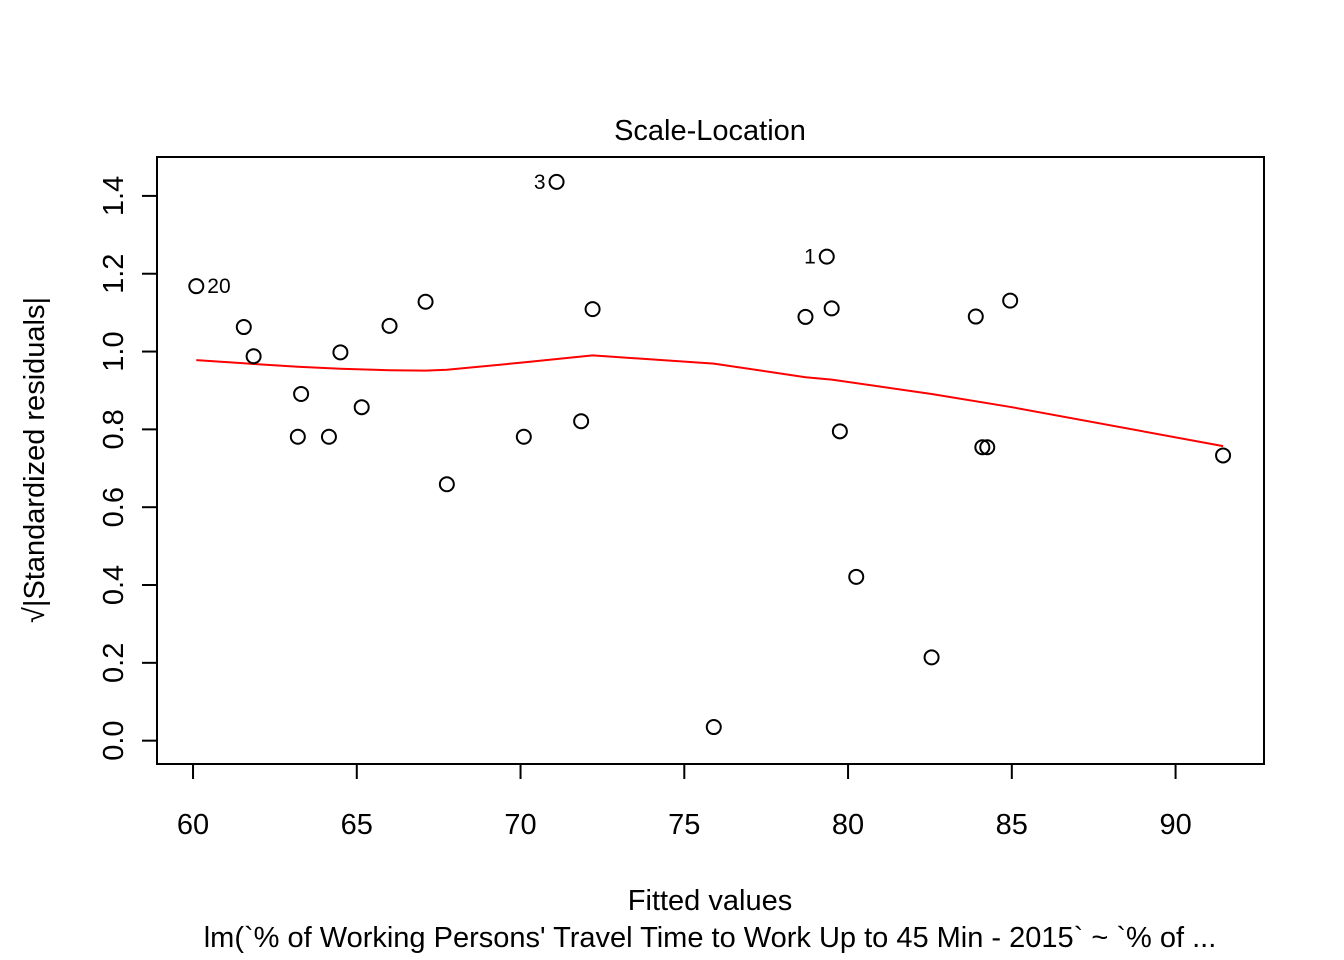 The image size is (1344, 960). What do you see at coordinates (114, 585) in the screenshot?
I see `y-tick-label: 0.4` at bounding box center [114, 585].